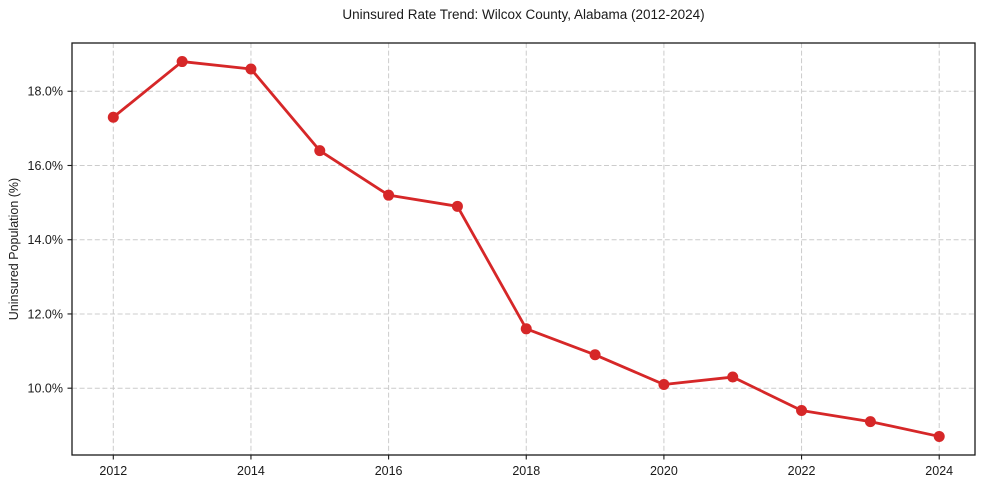 This screenshot has width=989, height=490. I want to click on x-axis: 2012 2014 2016 2018 2020 2022 2024, so click(526, 466).